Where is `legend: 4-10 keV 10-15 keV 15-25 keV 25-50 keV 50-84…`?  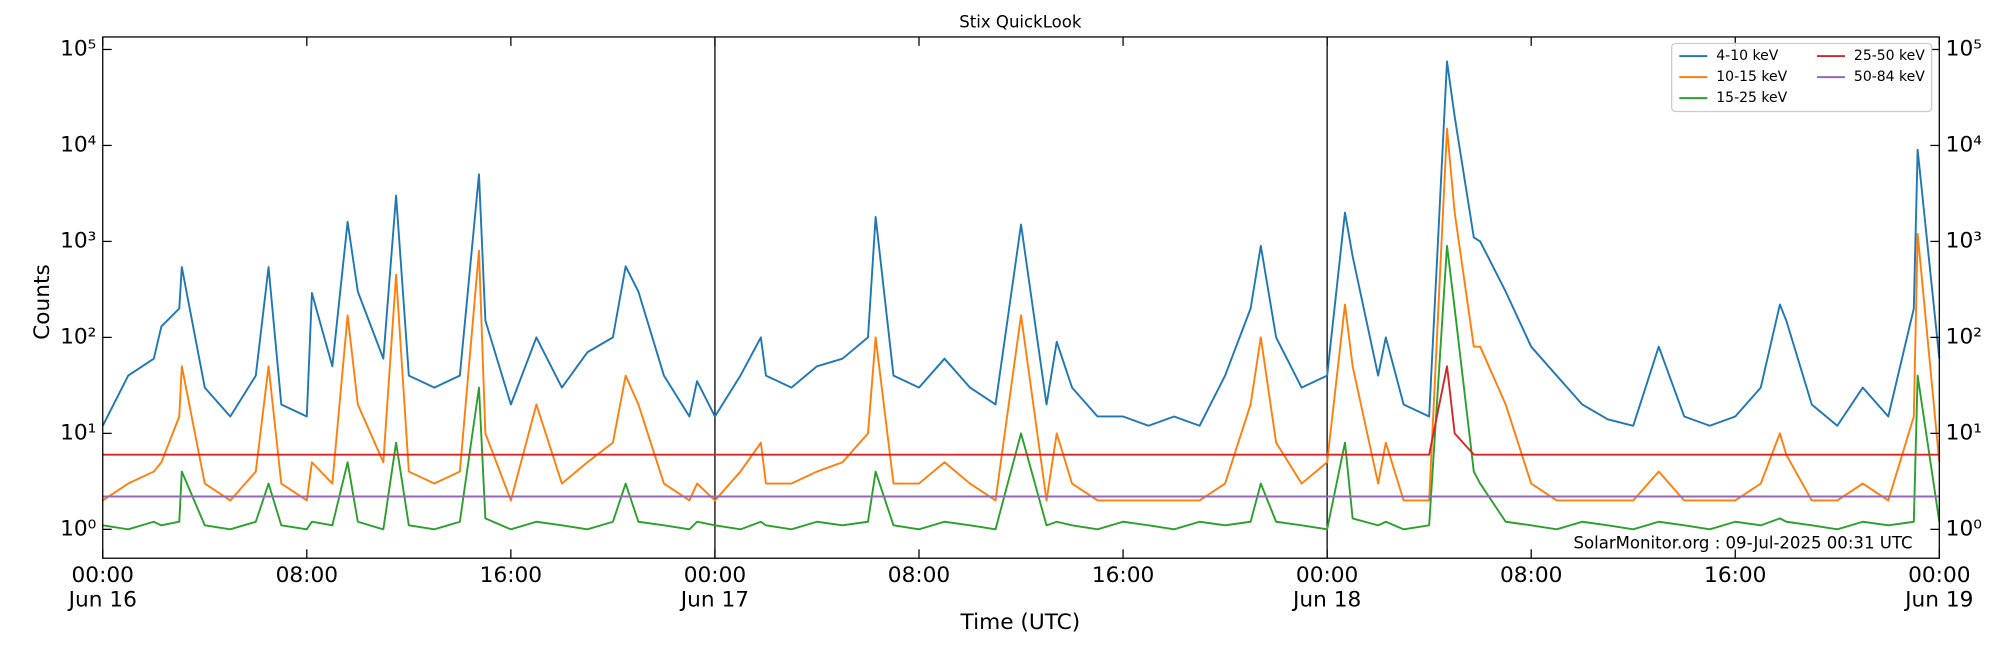
legend: 4-10 keV 10-15 keV 15-25 keV 25-50 keV 50-84… is located at coordinates (1802, 77).